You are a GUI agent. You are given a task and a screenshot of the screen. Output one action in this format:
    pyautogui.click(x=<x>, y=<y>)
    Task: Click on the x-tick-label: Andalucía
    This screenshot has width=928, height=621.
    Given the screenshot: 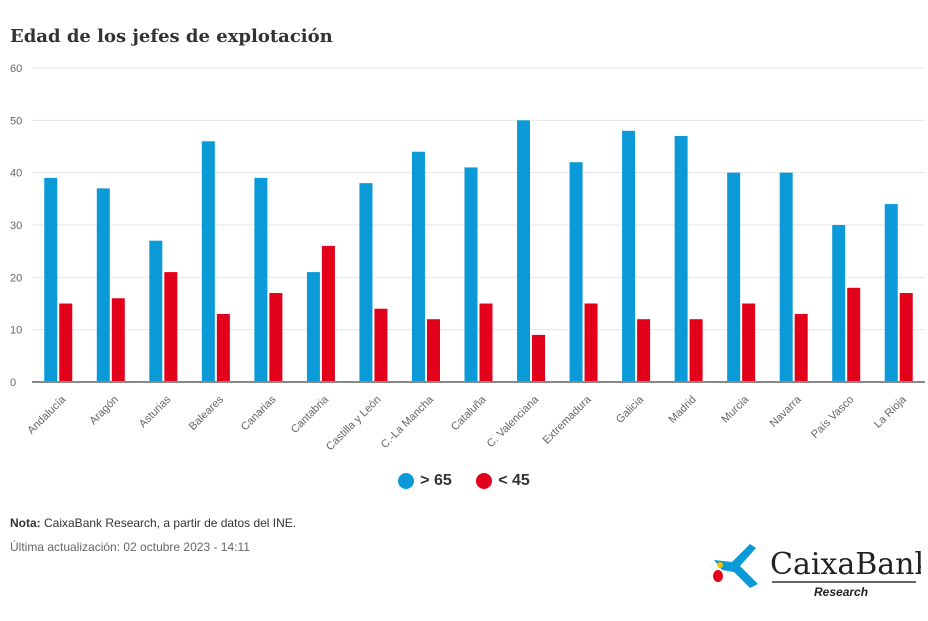 What is the action you would take?
    pyautogui.click(x=47, y=415)
    